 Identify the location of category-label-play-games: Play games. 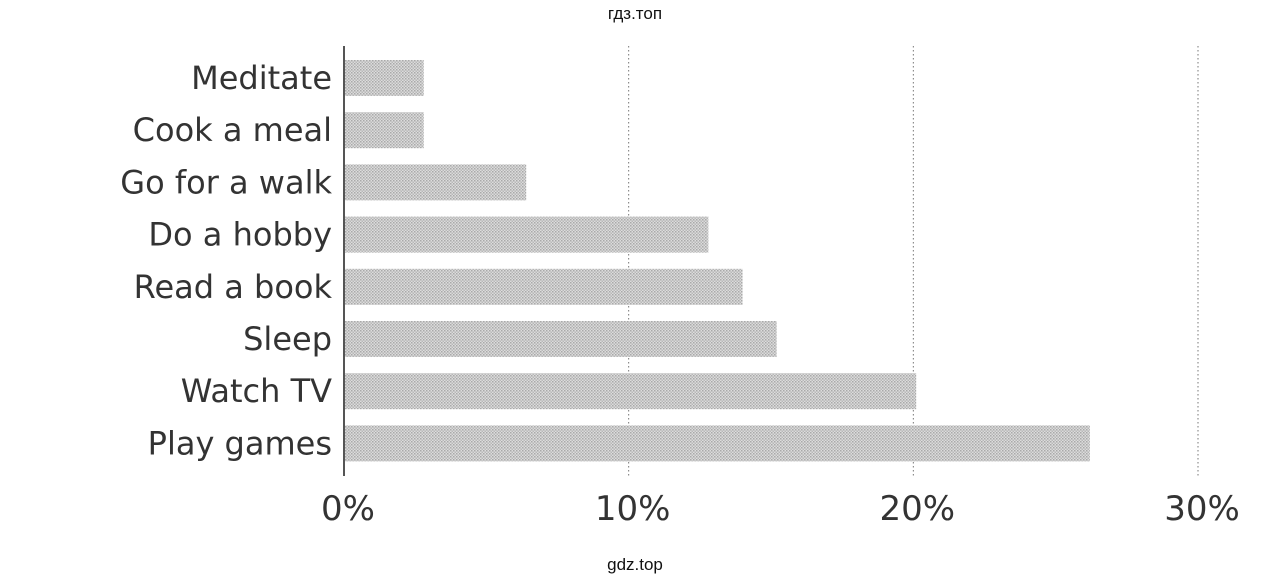
(240, 443).